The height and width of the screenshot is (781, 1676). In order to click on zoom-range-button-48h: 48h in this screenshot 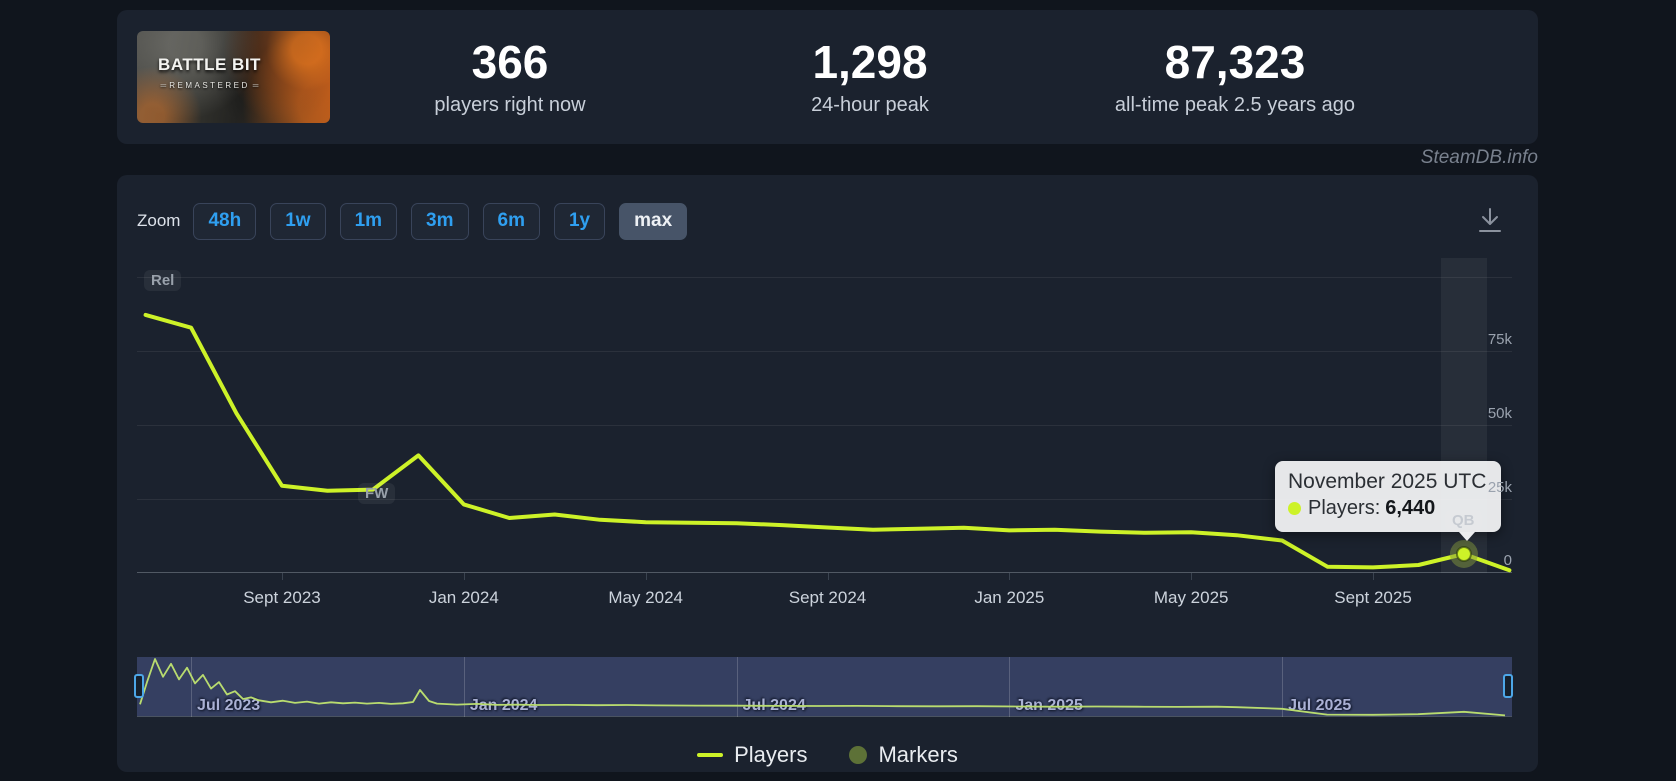, I will do `click(225, 221)`.